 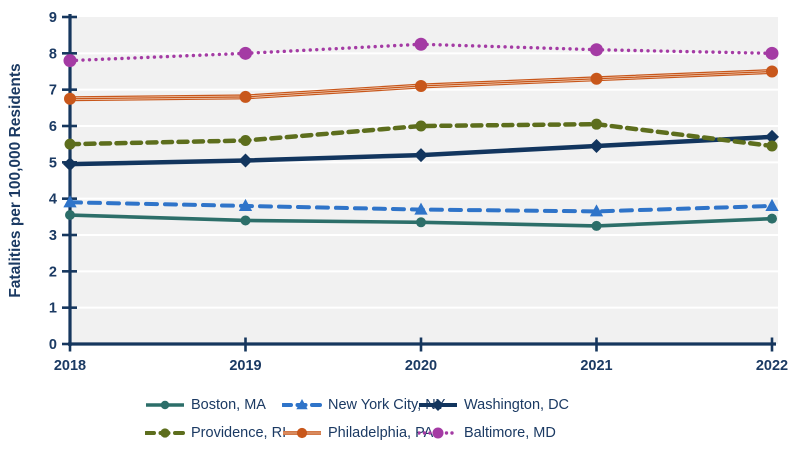 What do you see at coordinates (387, 405) in the screenshot?
I see `legend-label: New York City, NY` at bounding box center [387, 405].